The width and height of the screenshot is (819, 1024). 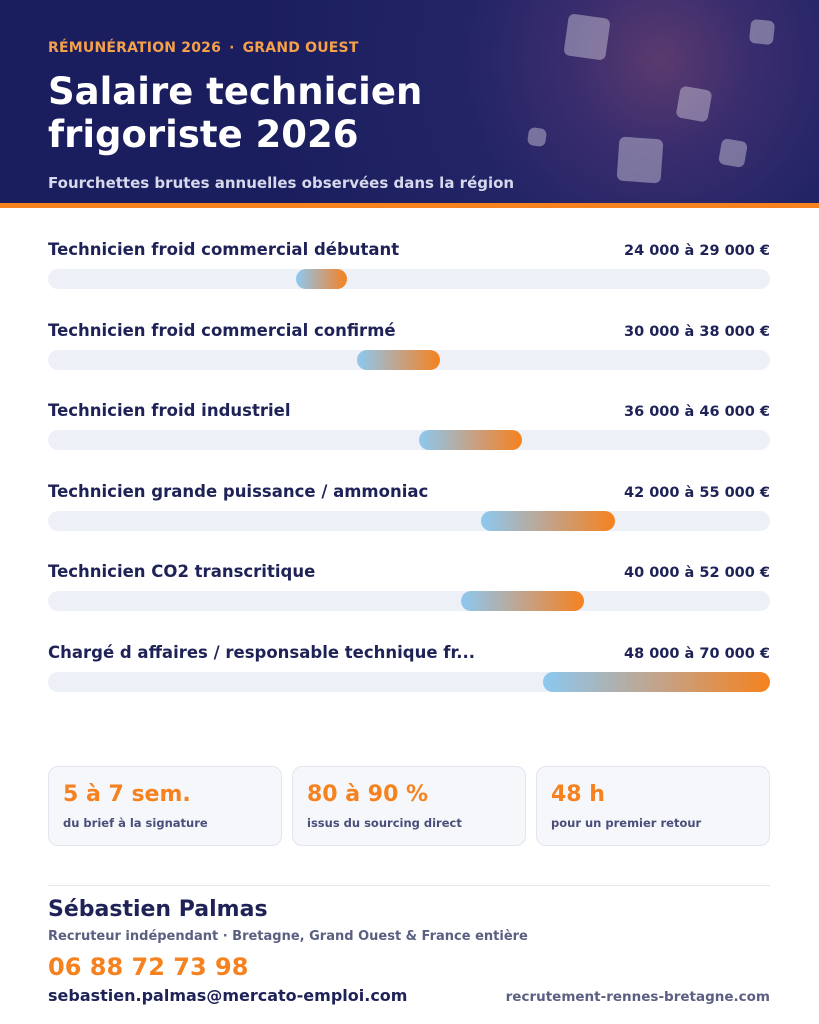 What do you see at coordinates (238, 491) in the screenshot?
I see `row-label: Technicien grande puissance / ammoniac` at bounding box center [238, 491].